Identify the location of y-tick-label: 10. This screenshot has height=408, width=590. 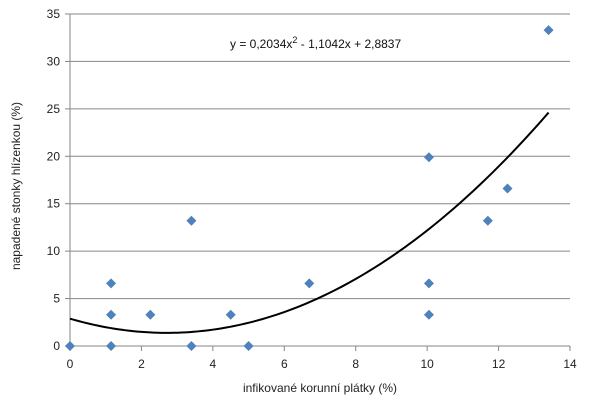
(54, 251).